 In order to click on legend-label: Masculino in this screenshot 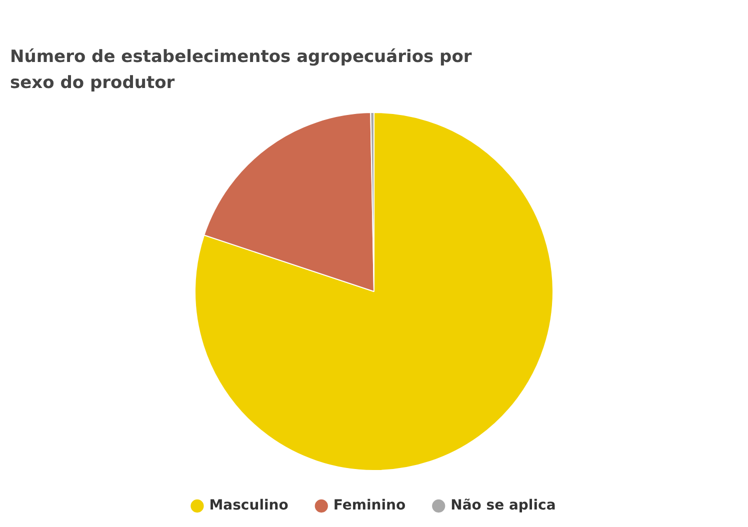, I will do `click(249, 506)`.